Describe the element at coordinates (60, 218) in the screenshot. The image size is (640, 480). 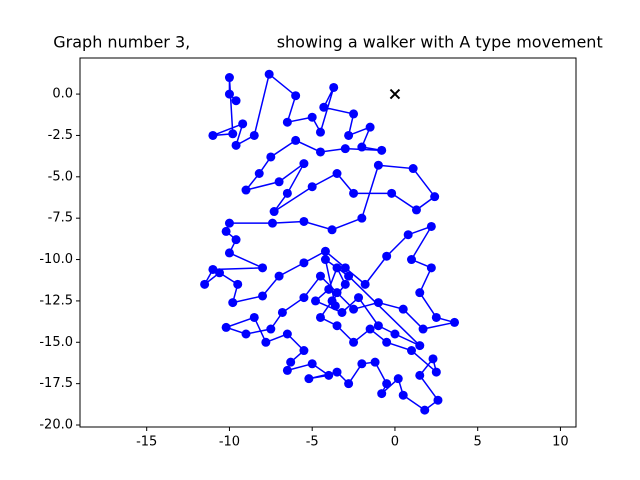
I see `y-tick-label: -7.5` at that location.